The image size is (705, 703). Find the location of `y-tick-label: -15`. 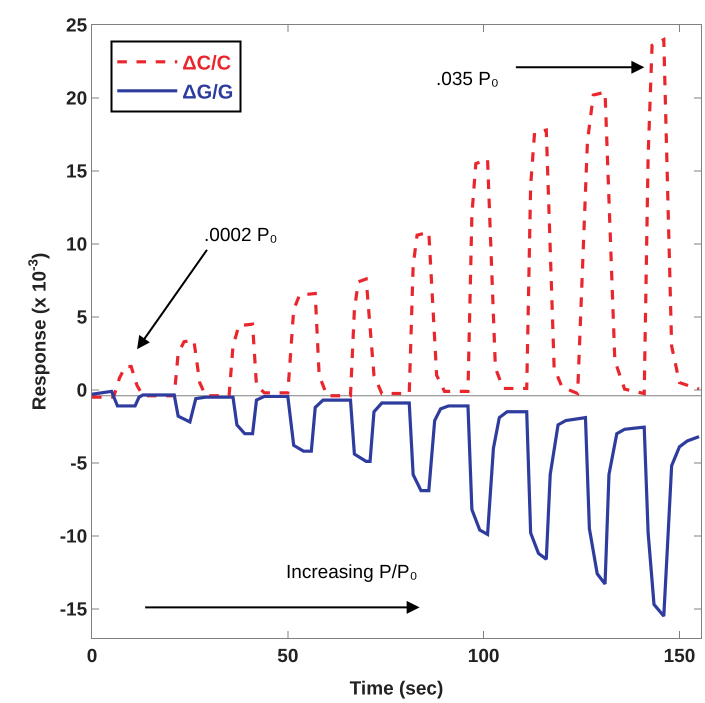

y-tick-label: -15 is located at coordinates (74, 609).